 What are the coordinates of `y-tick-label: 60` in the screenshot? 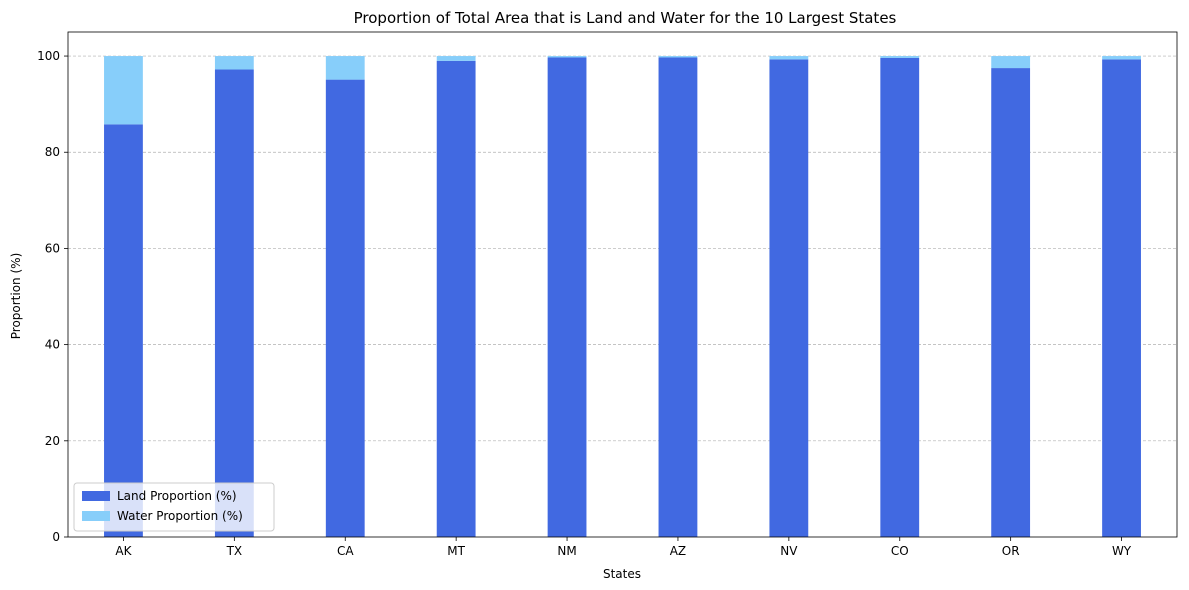 It's located at (52, 248).